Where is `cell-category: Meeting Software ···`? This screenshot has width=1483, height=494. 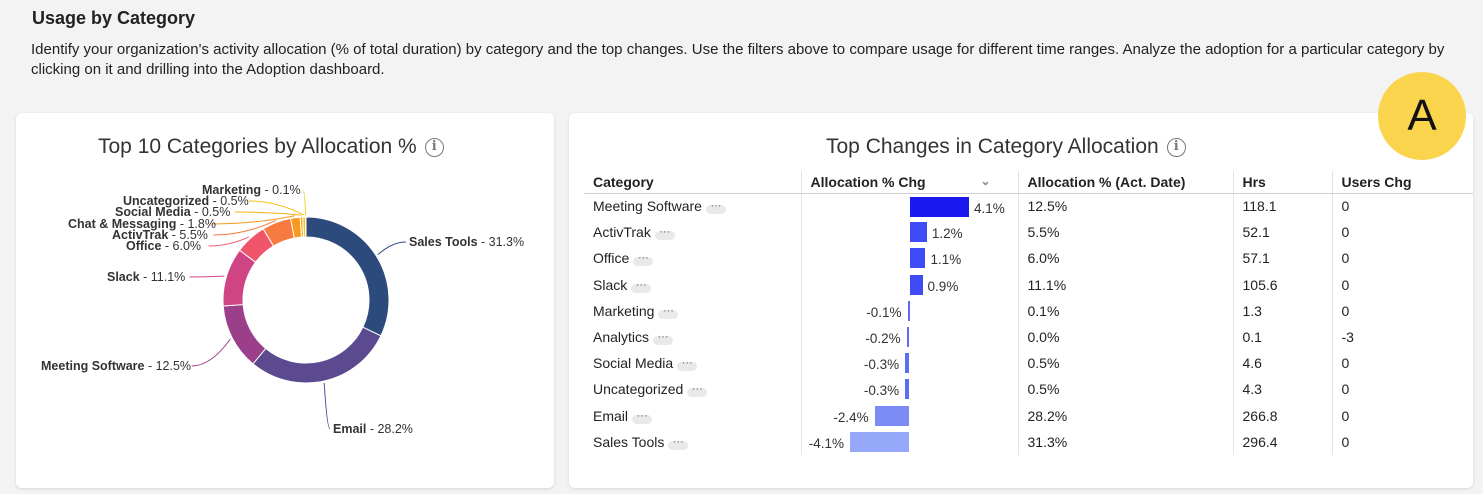
cell-category: Meeting Software ··· is located at coordinates (692, 206).